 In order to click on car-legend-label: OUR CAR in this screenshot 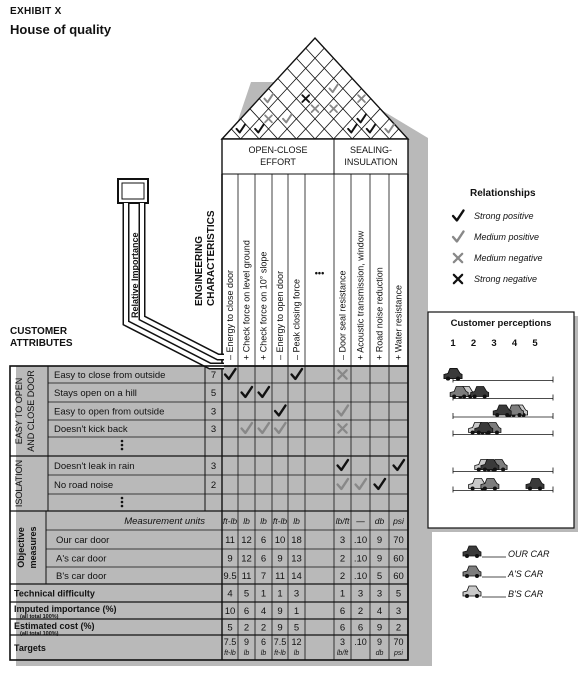, I will do `click(529, 554)`.